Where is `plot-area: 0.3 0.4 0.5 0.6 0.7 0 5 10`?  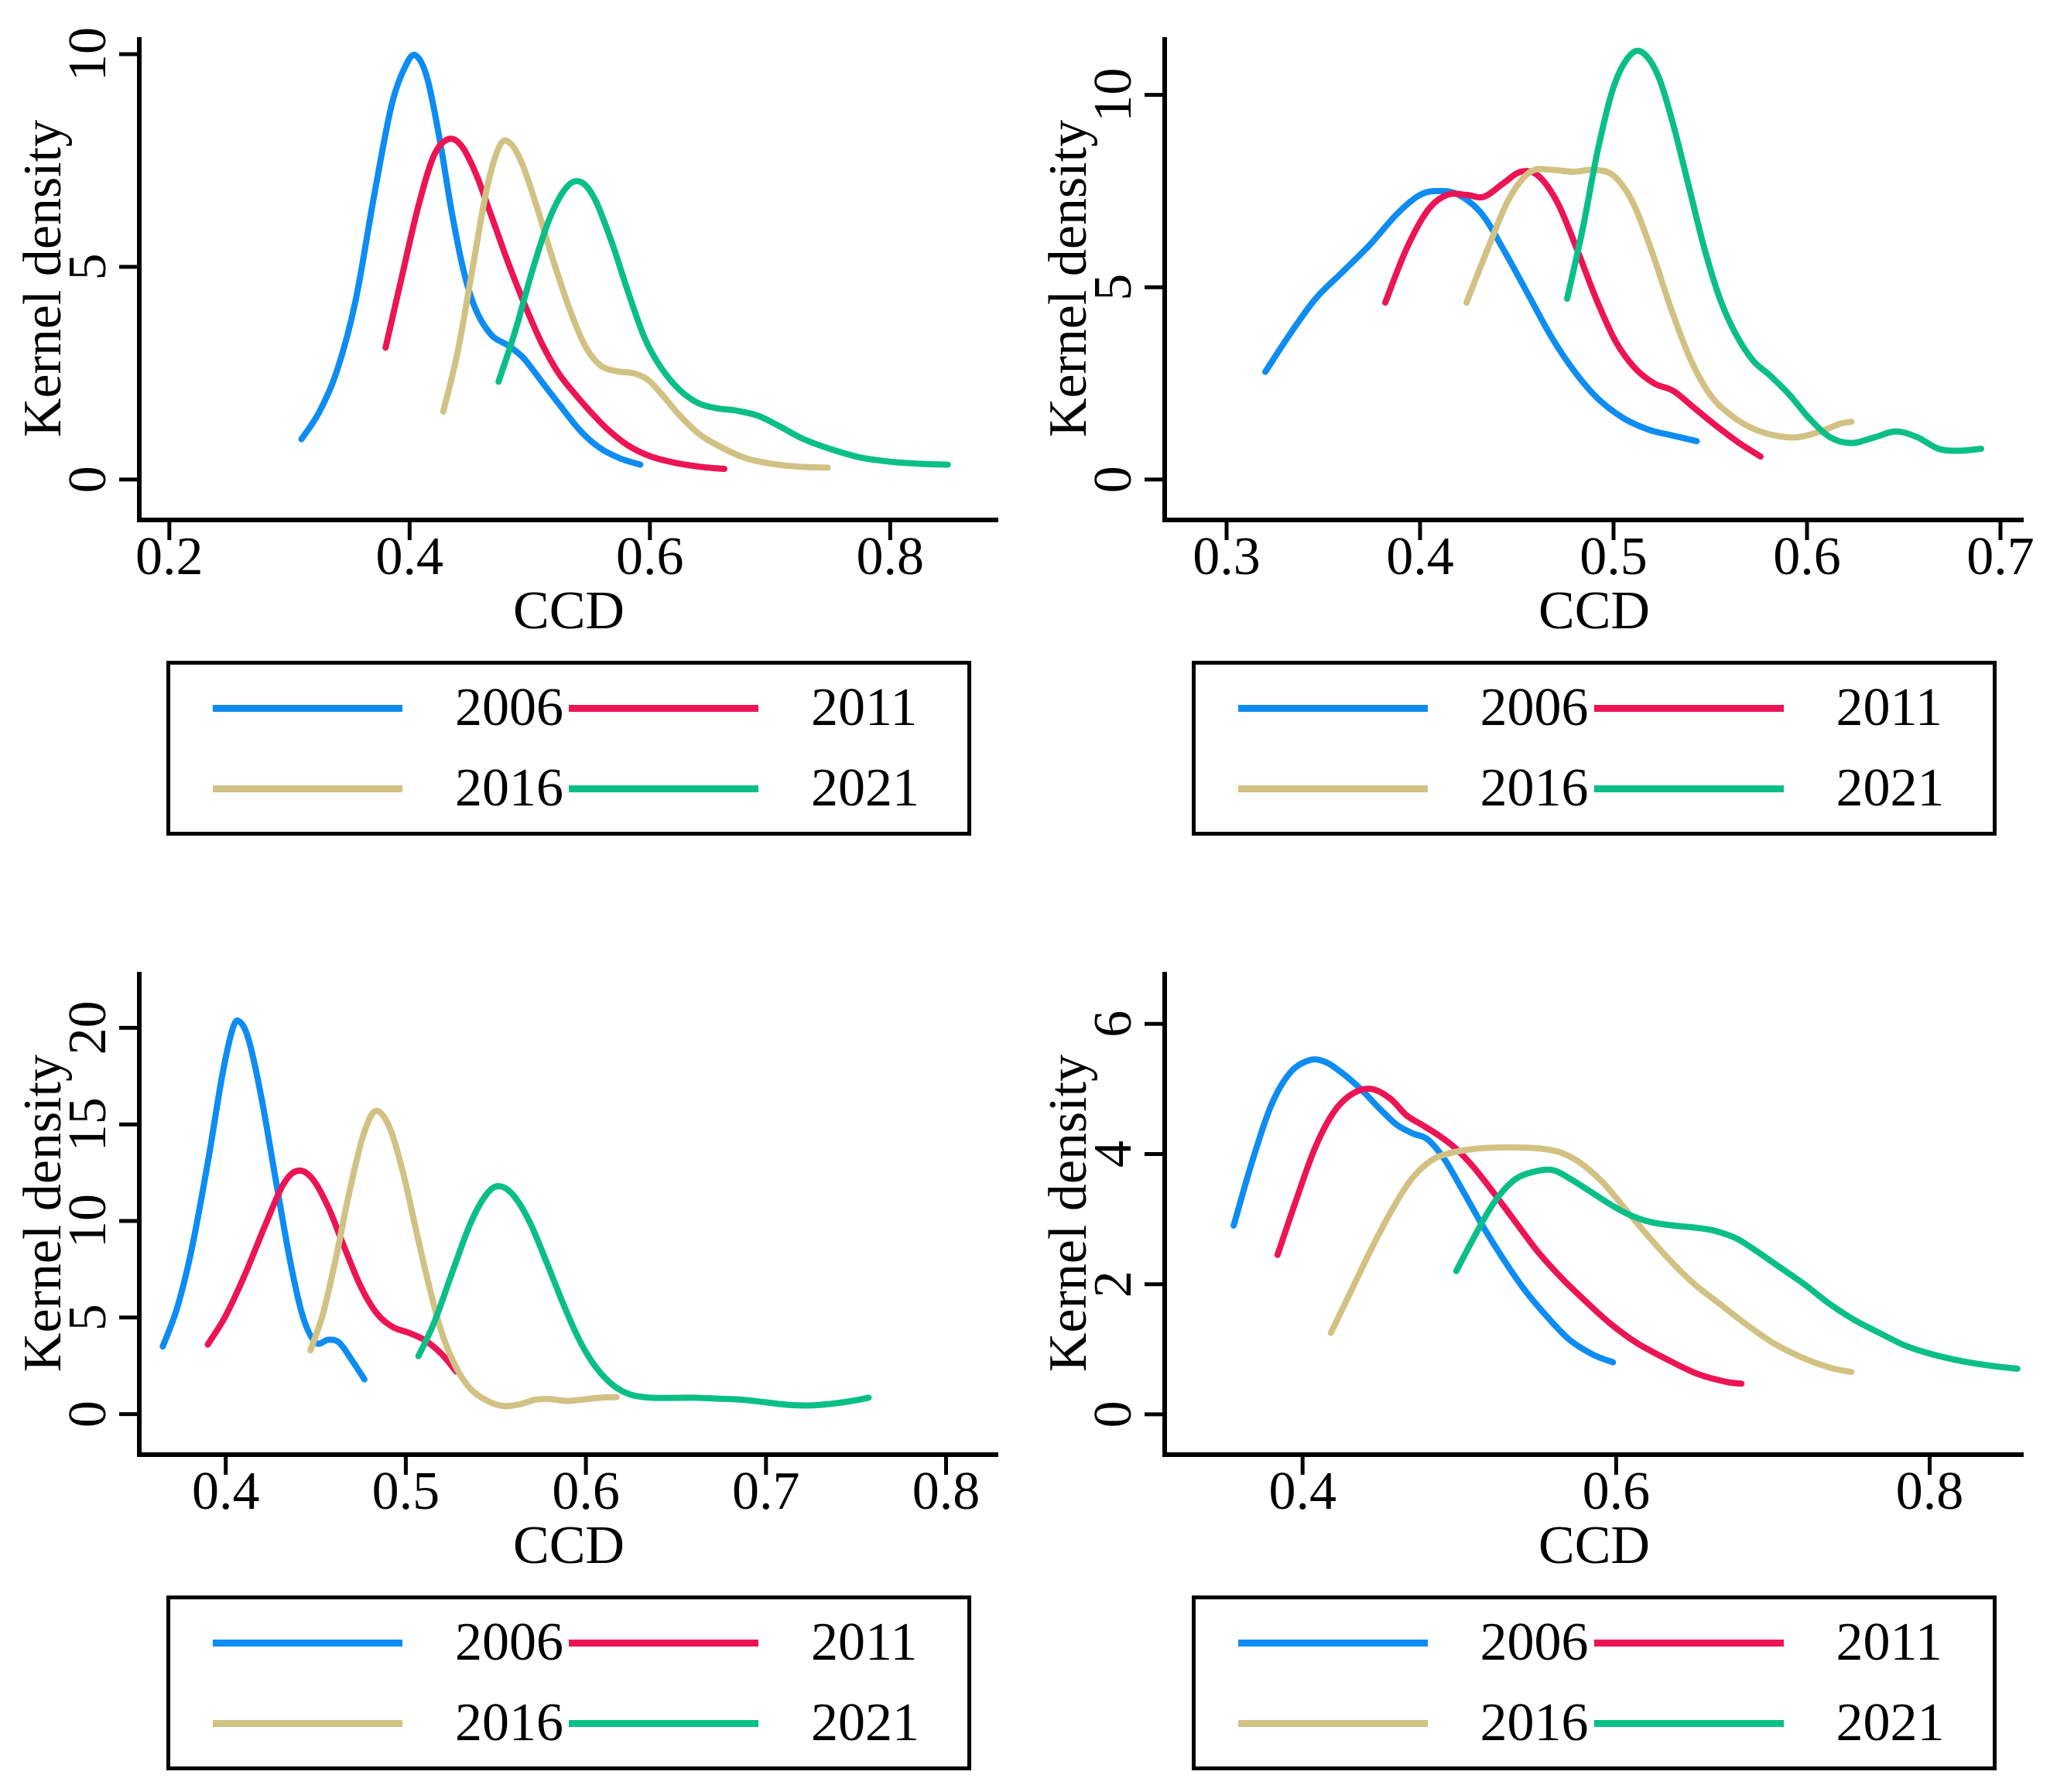
plot-area: 0.3 0.4 0.5 0.6 0.7 0 5 10 is located at coordinates (1559, 312).